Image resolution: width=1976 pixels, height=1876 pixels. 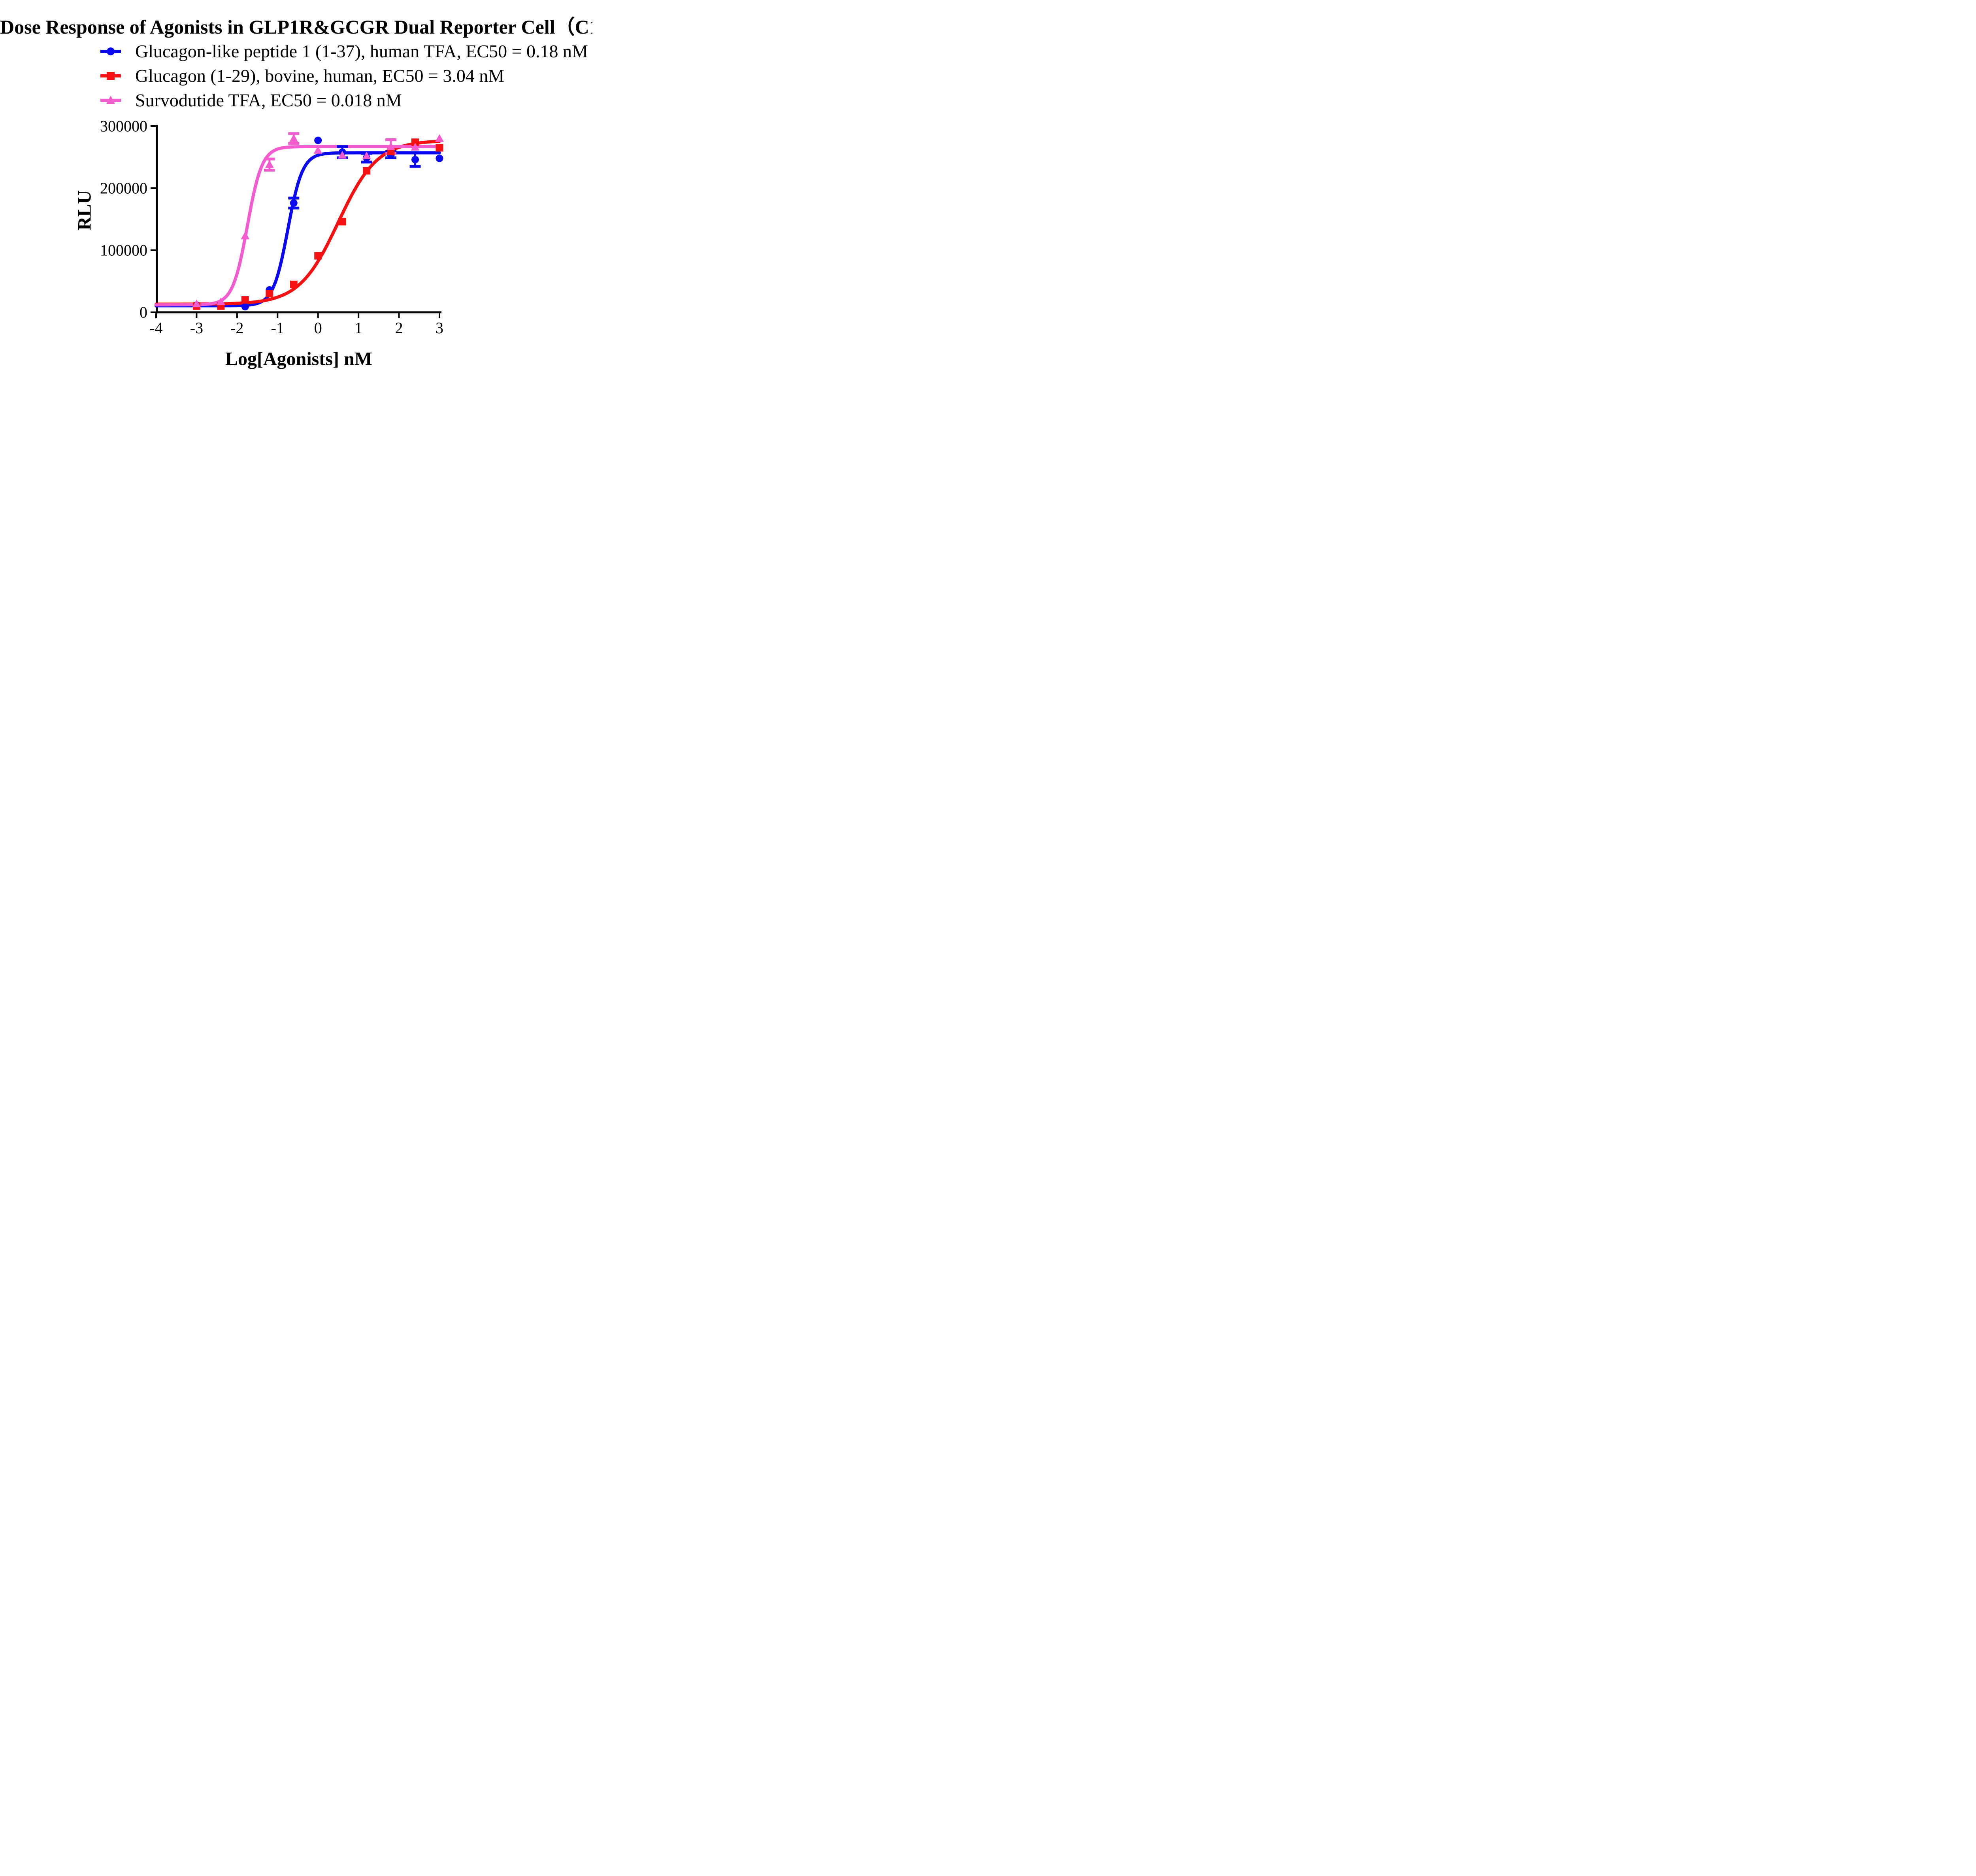 I want to click on x-tick-label: -1, so click(x=277, y=328).